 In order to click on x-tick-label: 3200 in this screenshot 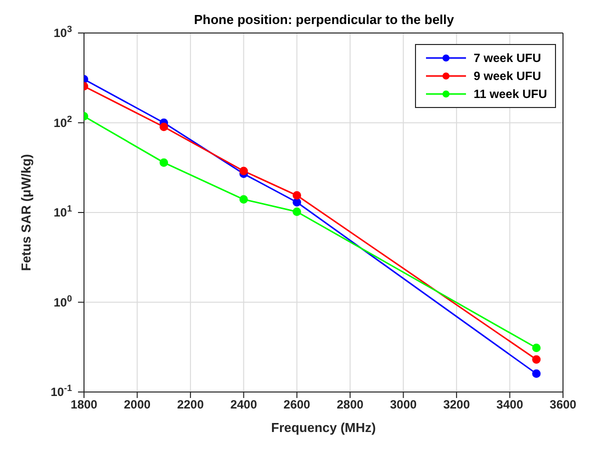, I will do `click(456, 405)`.